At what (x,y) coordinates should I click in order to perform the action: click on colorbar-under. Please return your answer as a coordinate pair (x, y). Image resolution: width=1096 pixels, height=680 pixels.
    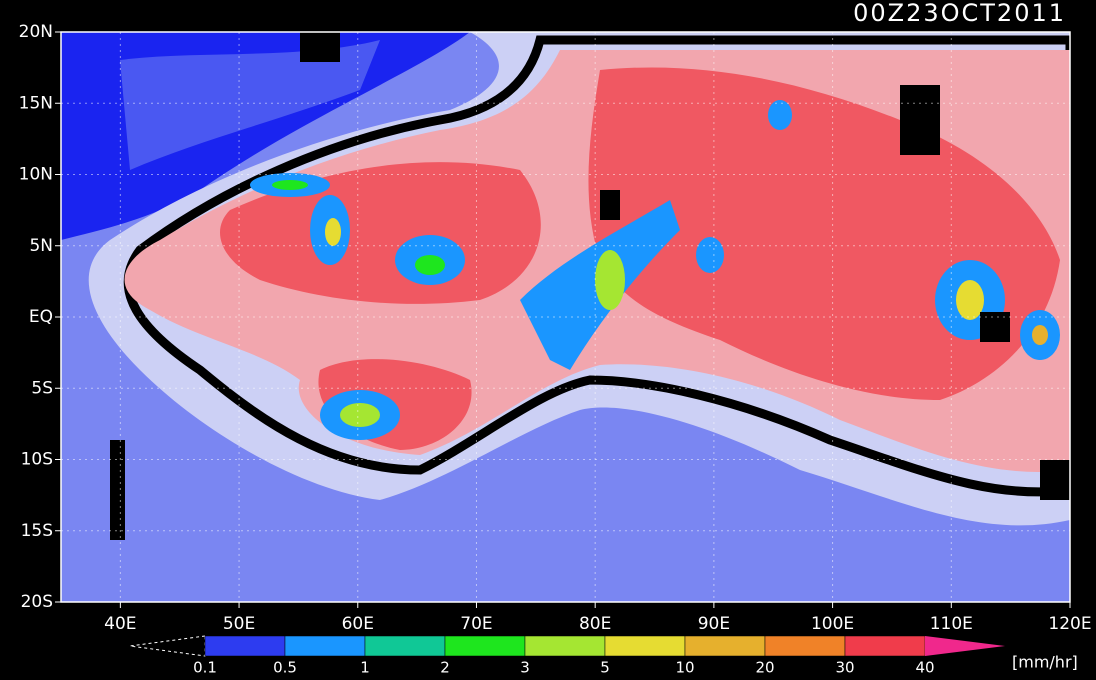
    Looking at the image, I should click on (167, 646).